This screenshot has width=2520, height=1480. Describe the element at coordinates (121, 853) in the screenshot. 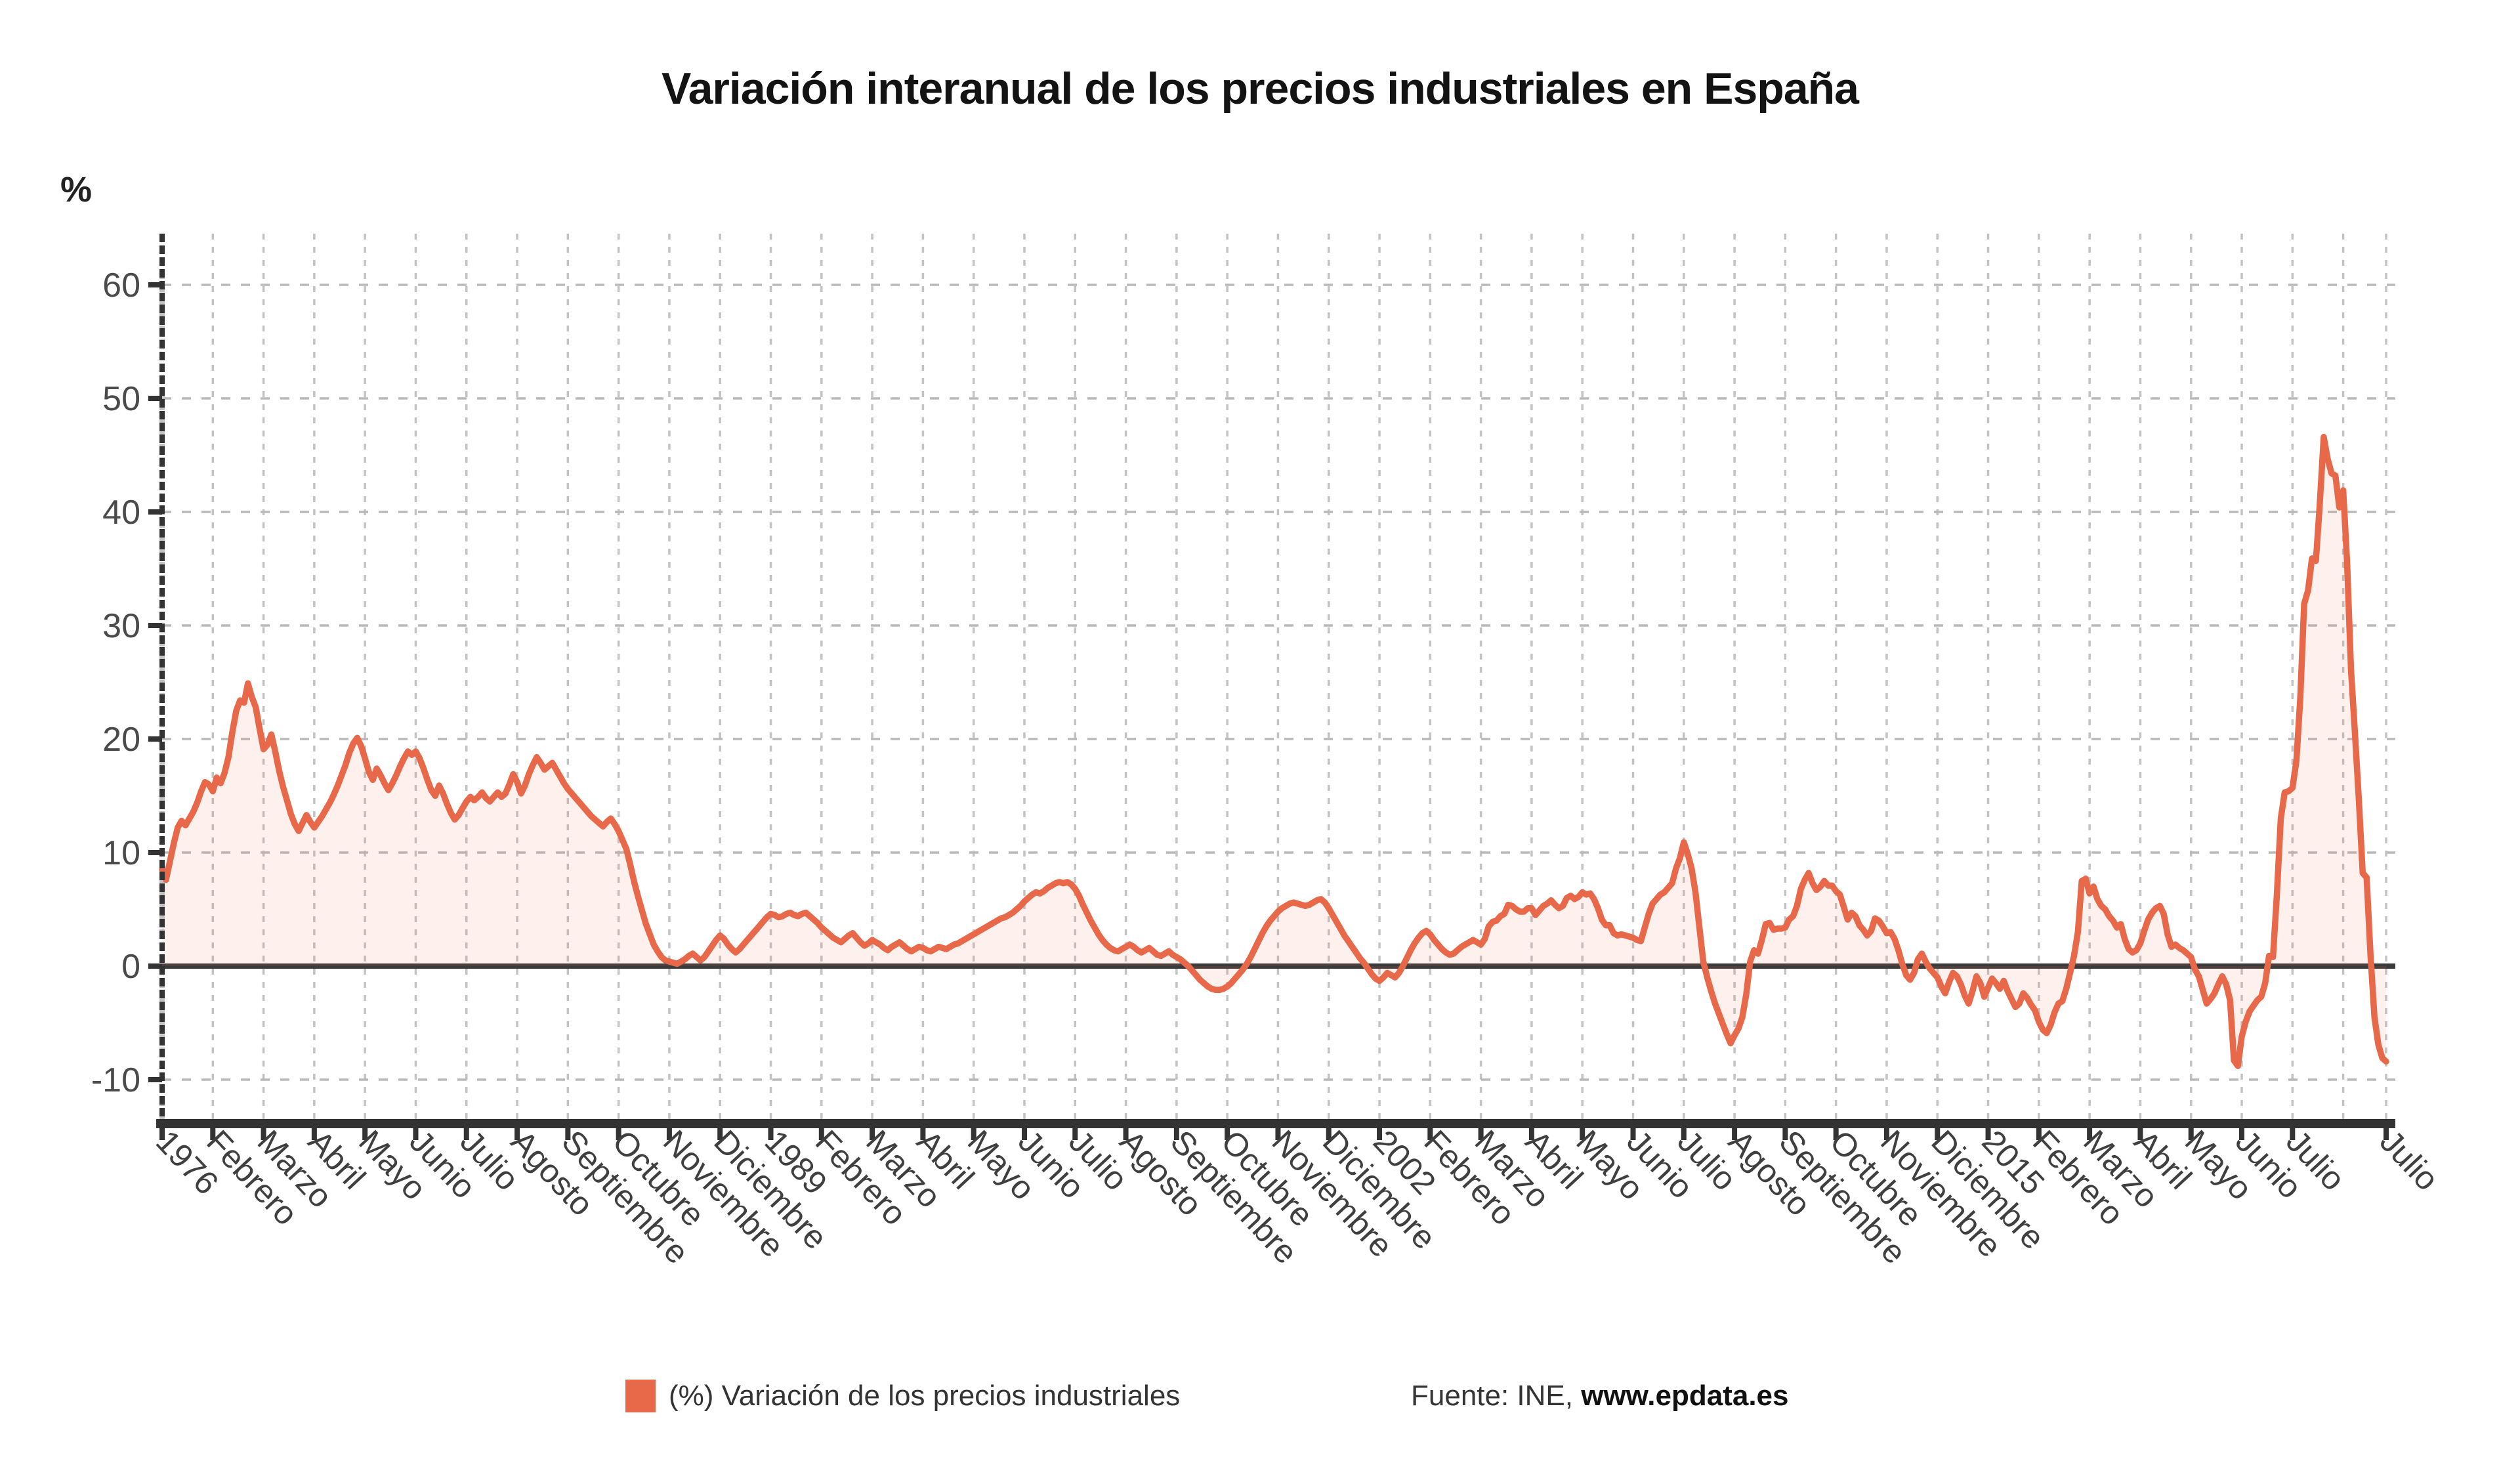

I see `y-tick-label: 10` at that location.